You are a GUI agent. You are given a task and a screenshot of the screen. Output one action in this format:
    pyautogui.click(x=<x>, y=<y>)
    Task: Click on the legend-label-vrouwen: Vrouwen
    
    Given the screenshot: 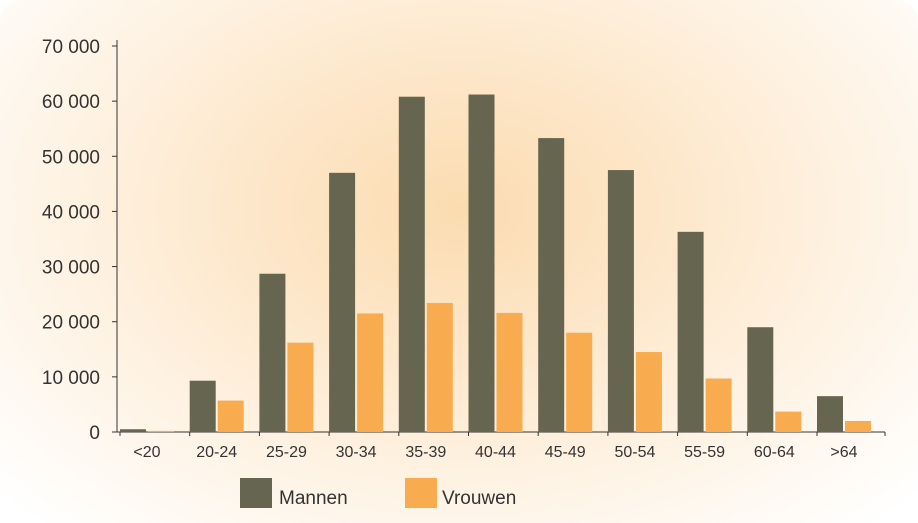 What is the action you would take?
    pyautogui.click(x=479, y=498)
    